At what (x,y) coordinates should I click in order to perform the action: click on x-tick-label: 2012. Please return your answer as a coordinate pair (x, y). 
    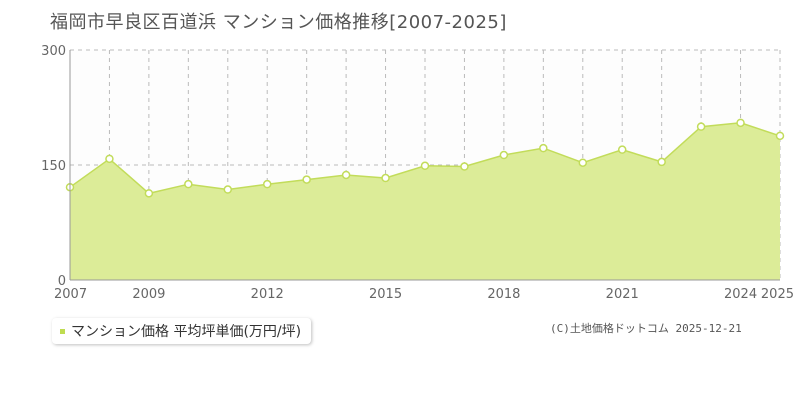
    Looking at the image, I should click on (267, 294).